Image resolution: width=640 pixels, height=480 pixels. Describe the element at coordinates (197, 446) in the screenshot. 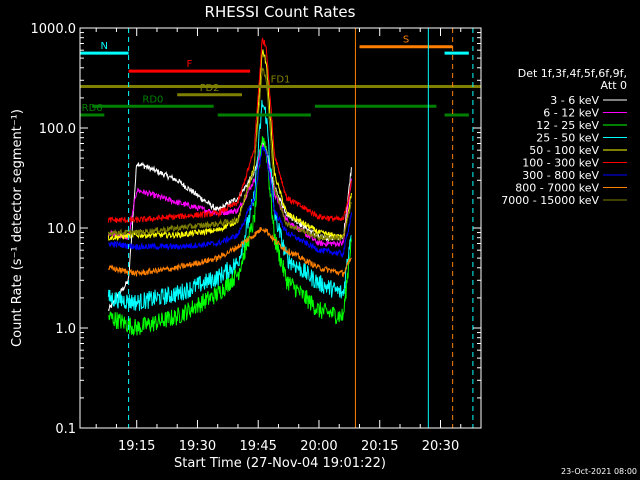

I see `x-tick-label: 19:30` at that location.